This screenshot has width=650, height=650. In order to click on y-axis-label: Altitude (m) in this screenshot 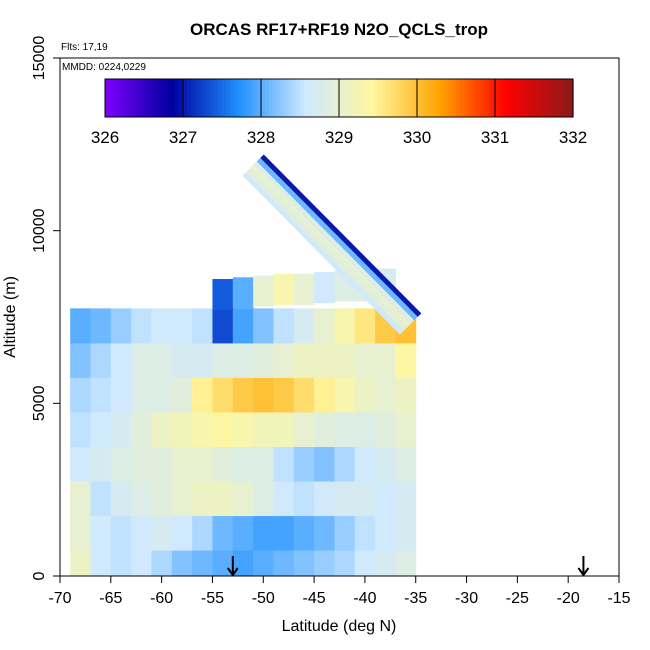, I will do `click(10, 317)`.